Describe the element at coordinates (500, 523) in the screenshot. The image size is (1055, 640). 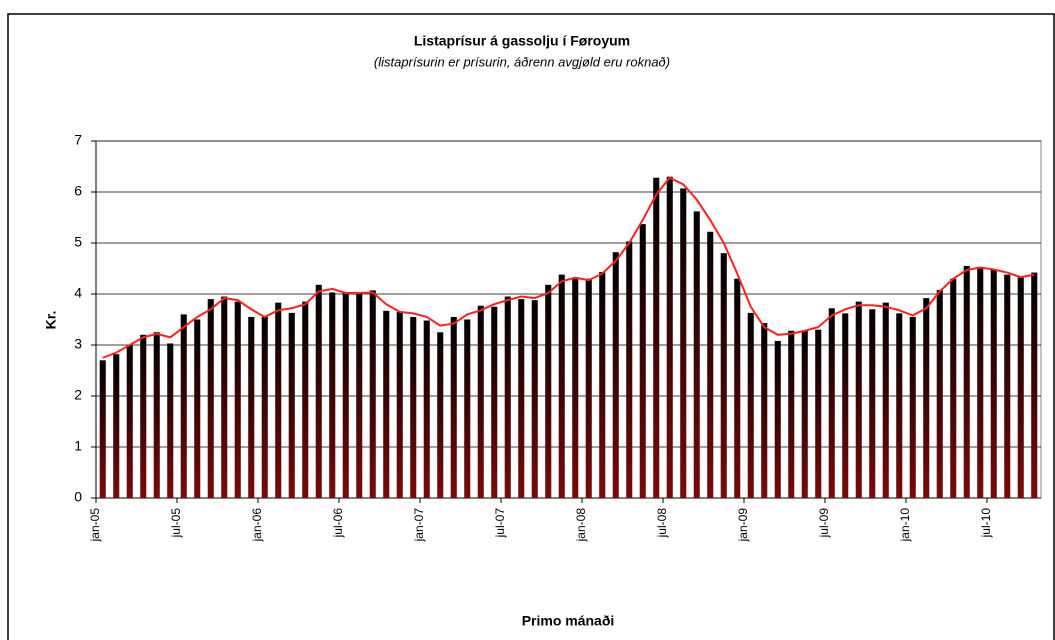
I see `x-tick-label: jul-07` at that location.